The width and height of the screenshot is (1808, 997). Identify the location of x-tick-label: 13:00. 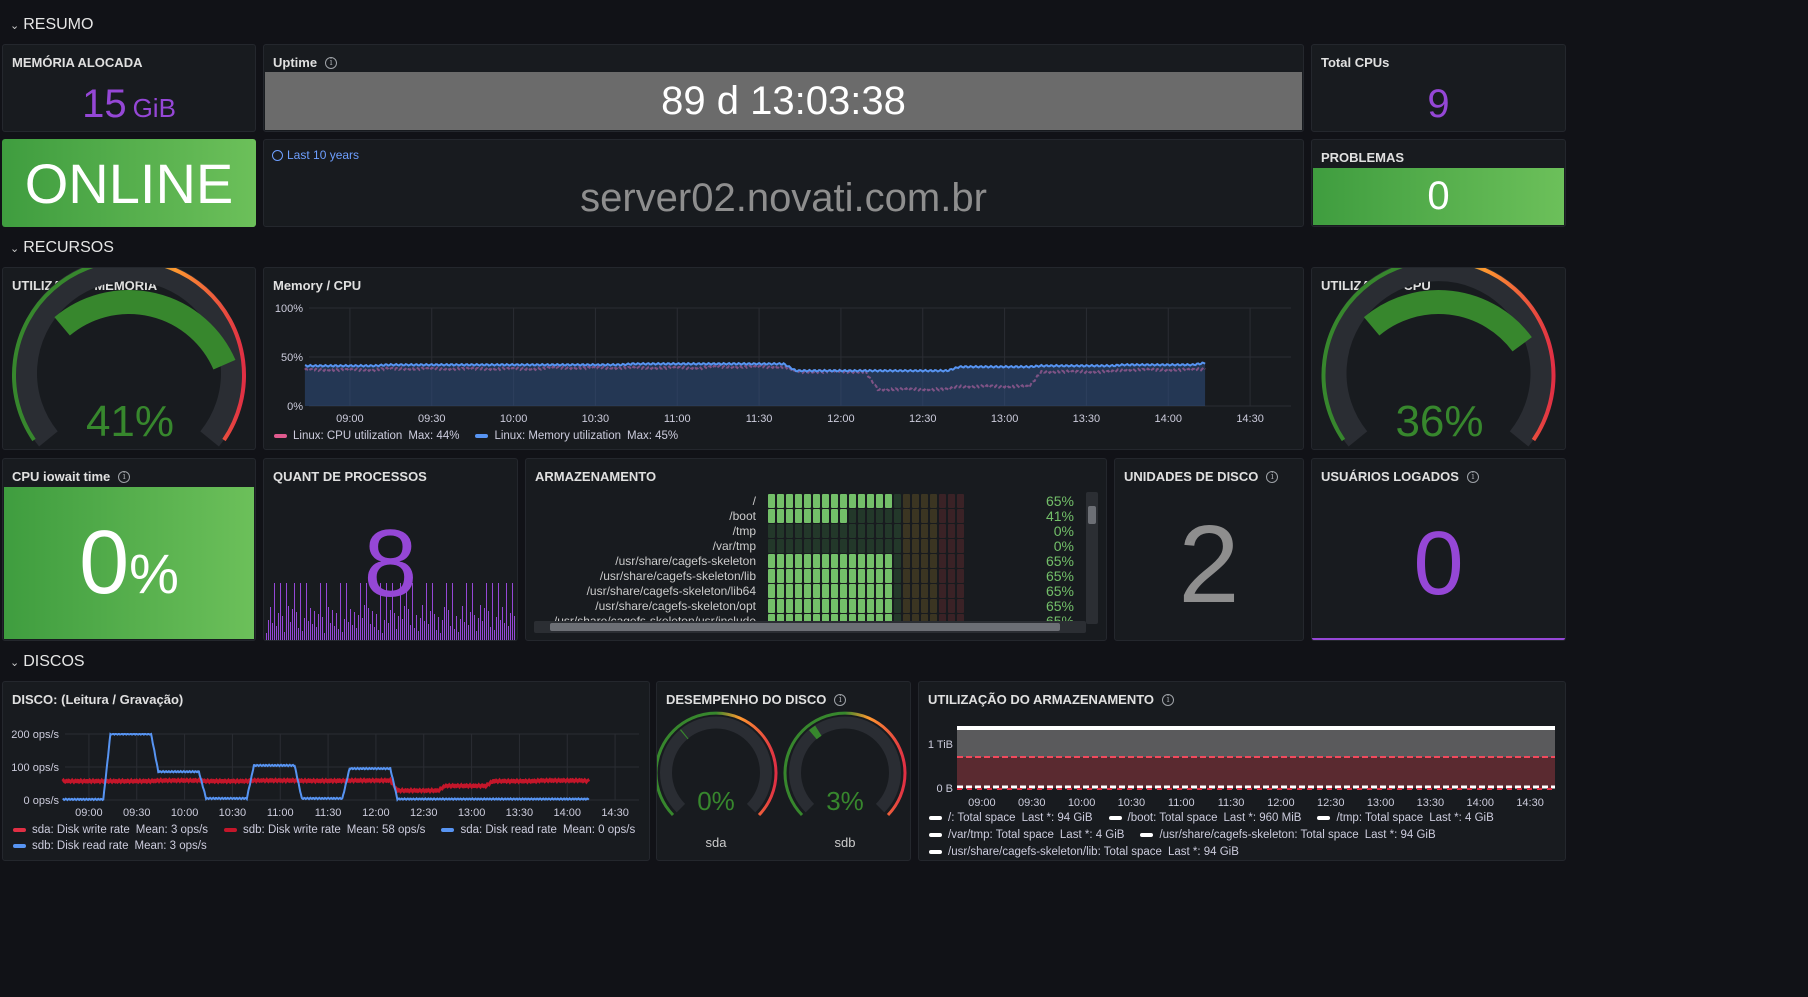
(1381, 803).